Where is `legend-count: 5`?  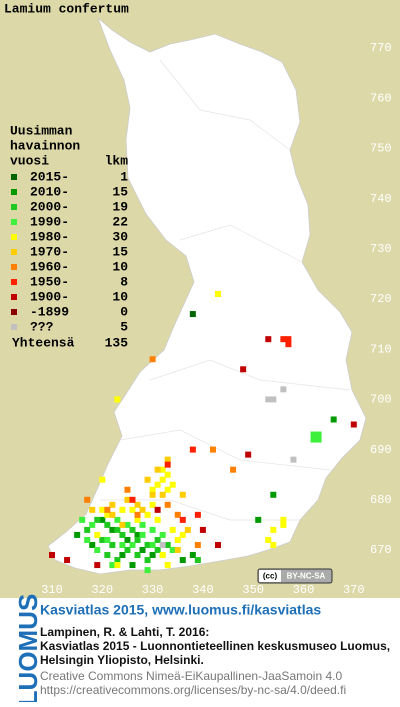 legend-count: 5 is located at coordinates (124, 326).